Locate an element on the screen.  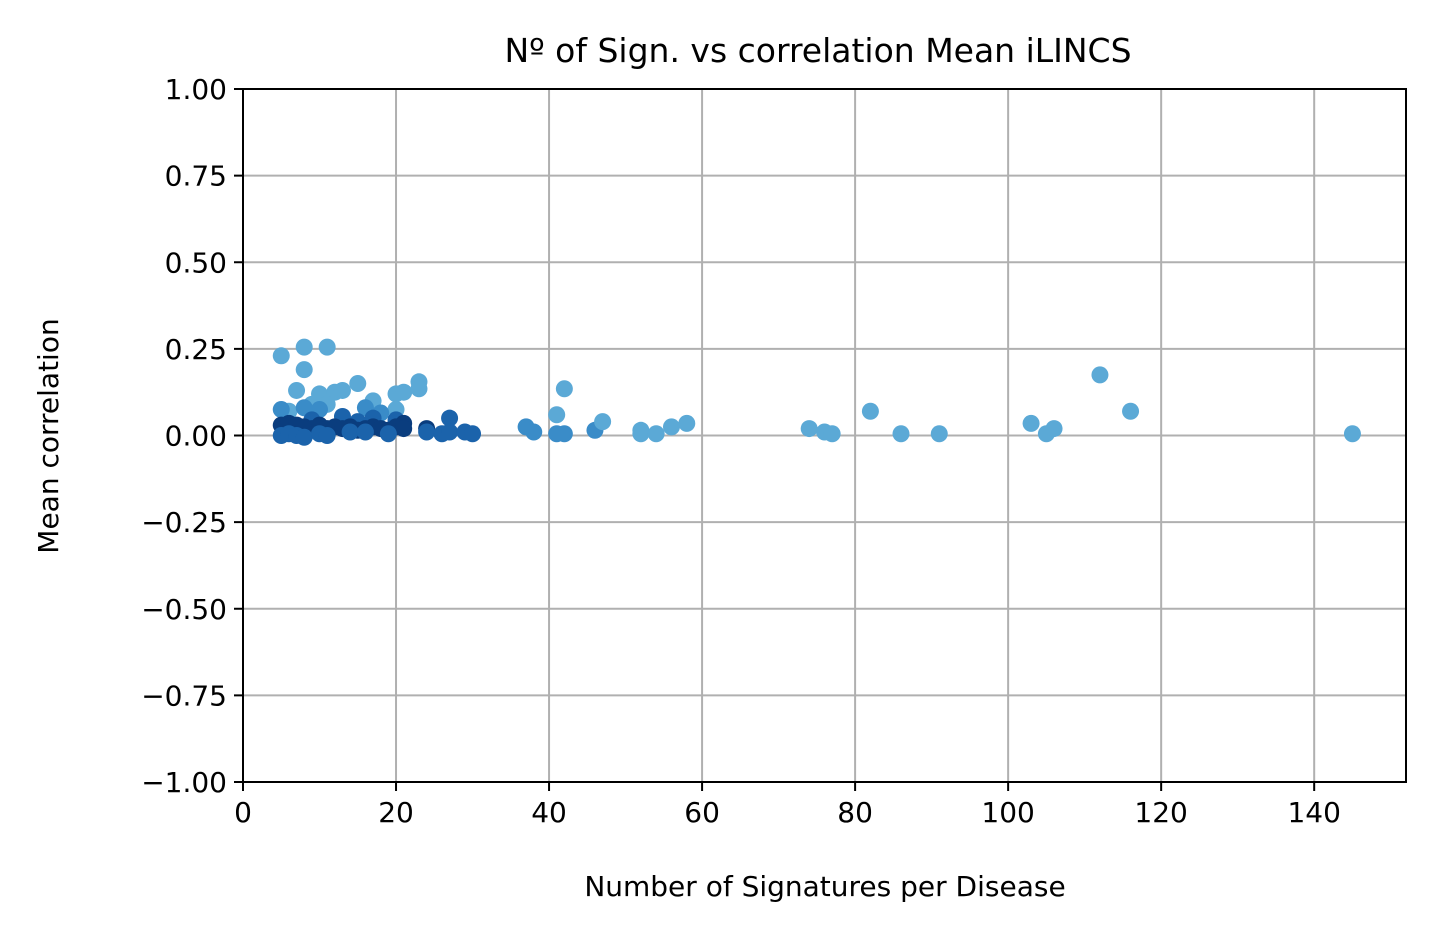
y-tick-label: −1.00 is located at coordinates (184, 782).